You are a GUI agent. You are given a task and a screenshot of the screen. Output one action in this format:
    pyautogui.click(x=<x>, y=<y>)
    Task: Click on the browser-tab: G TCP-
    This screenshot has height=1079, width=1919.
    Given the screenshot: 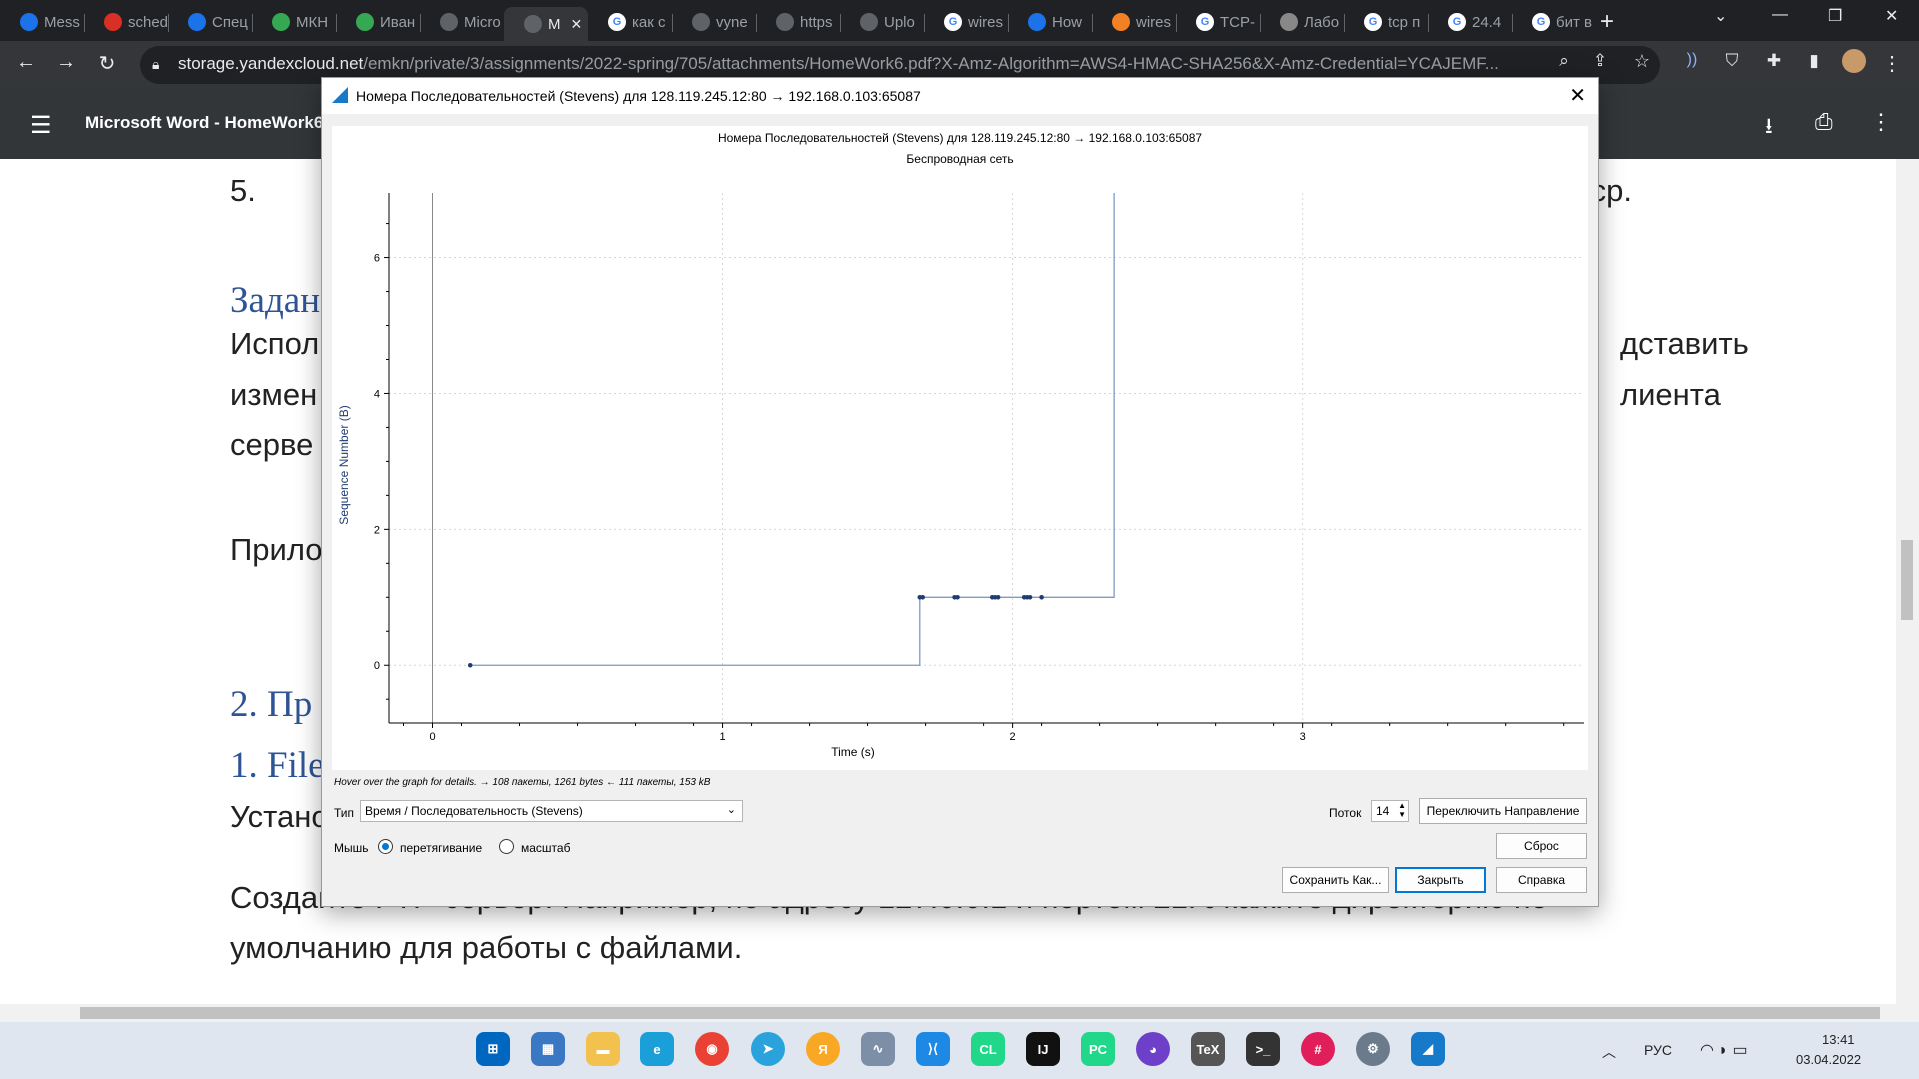 What is the action you would take?
    pyautogui.click(x=1218, y=22)
    